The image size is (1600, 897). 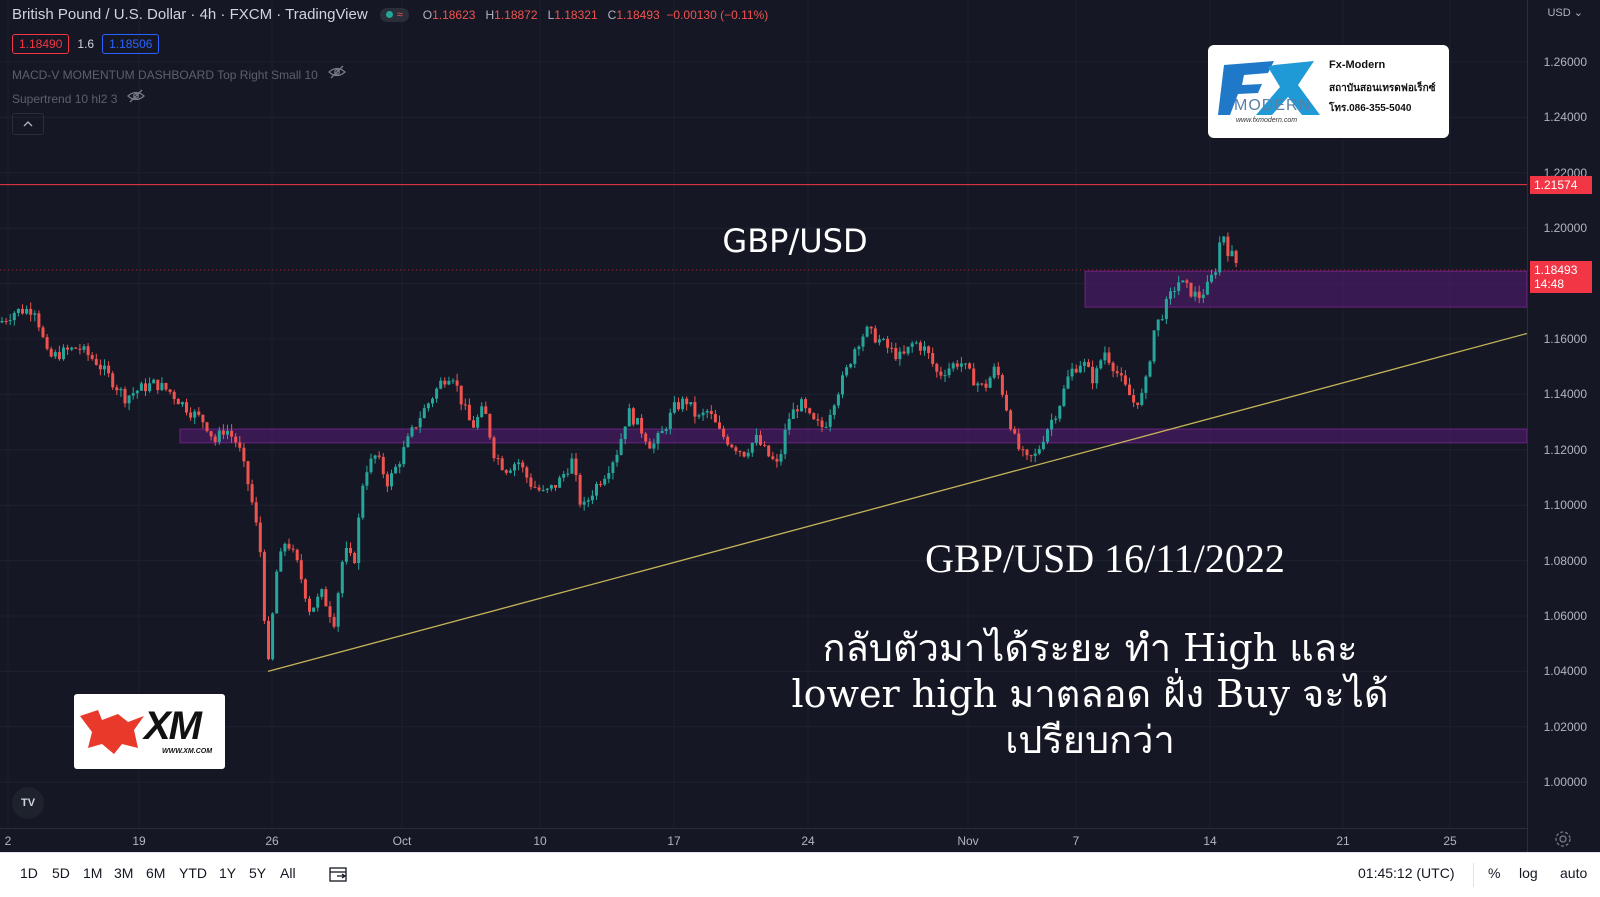 What do you see at coordinates (131, 44) in the screenshot?
I see `buy-button: 1.18506` at bounding box center [131, 44].